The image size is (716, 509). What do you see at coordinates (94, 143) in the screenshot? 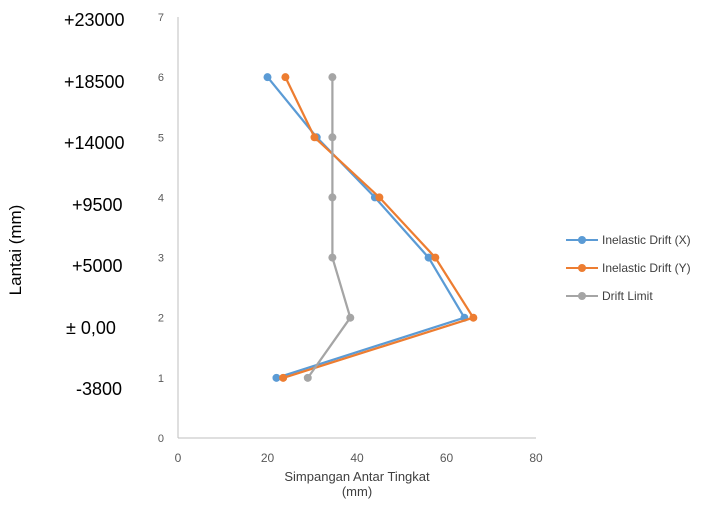
I see `floor-label: +14000` at bounding box center [94, 143].